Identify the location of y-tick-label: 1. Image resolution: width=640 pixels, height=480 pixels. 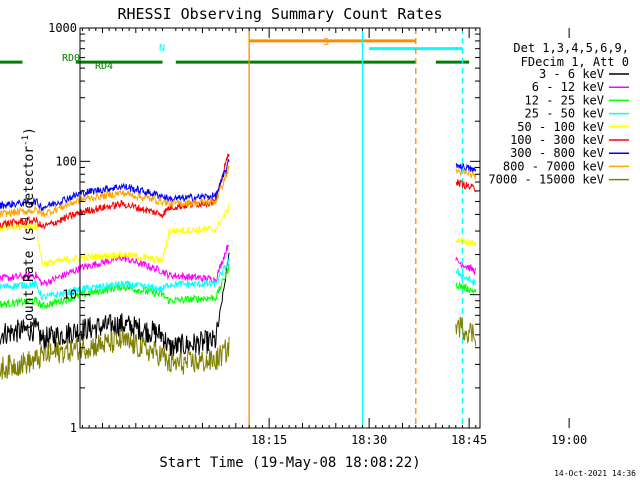
(73, 428).